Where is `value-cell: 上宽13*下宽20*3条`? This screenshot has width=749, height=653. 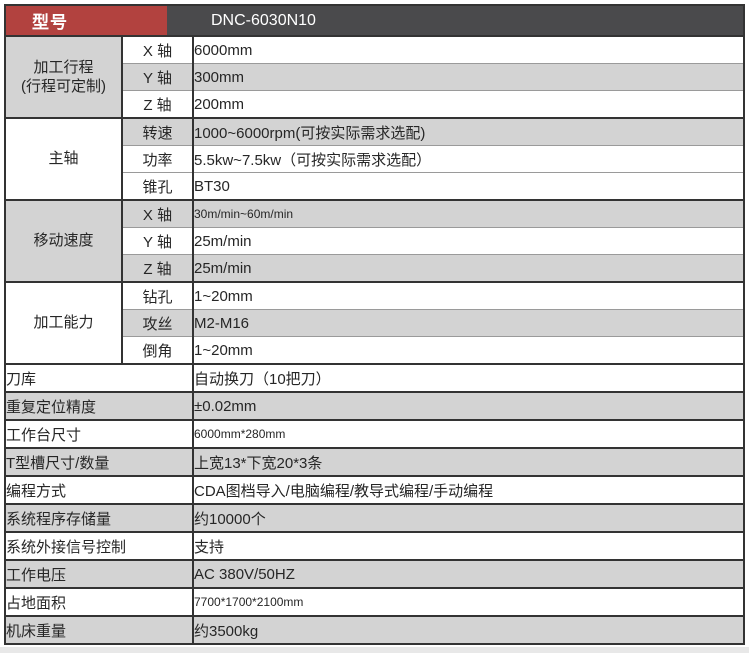
value-cell: 上宽13*下宽20*3条 is located at coordinates (468, 461).